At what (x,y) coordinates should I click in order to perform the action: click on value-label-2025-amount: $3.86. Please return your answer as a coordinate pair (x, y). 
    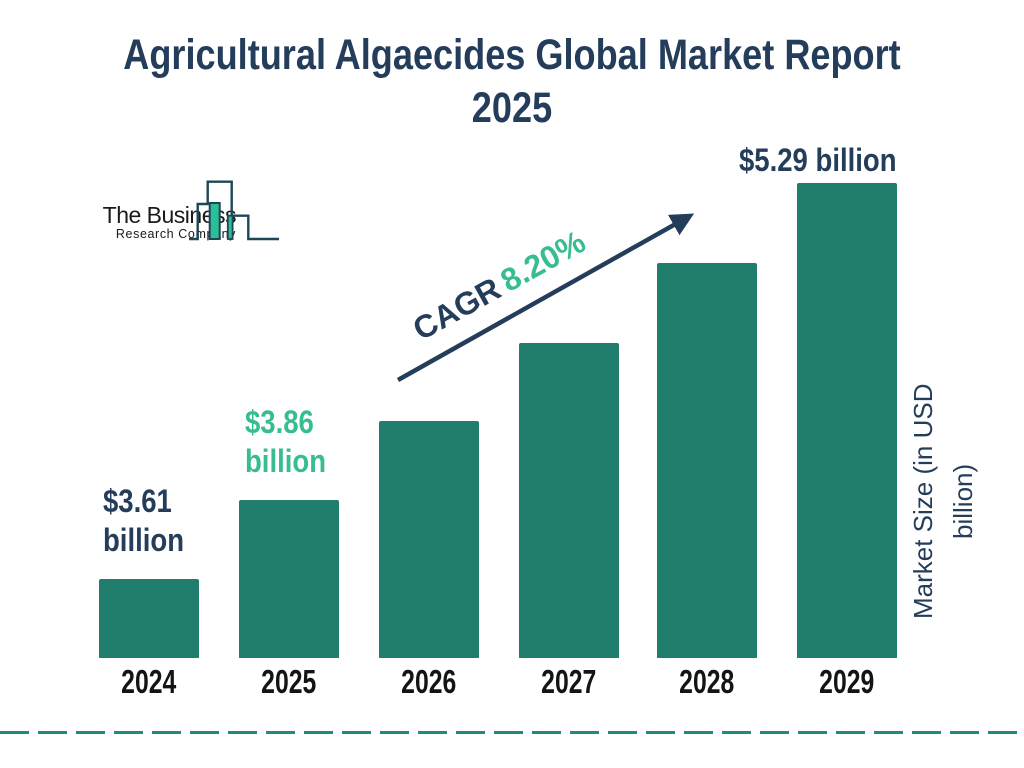
    Looking at the image, I should click on (279, 422).